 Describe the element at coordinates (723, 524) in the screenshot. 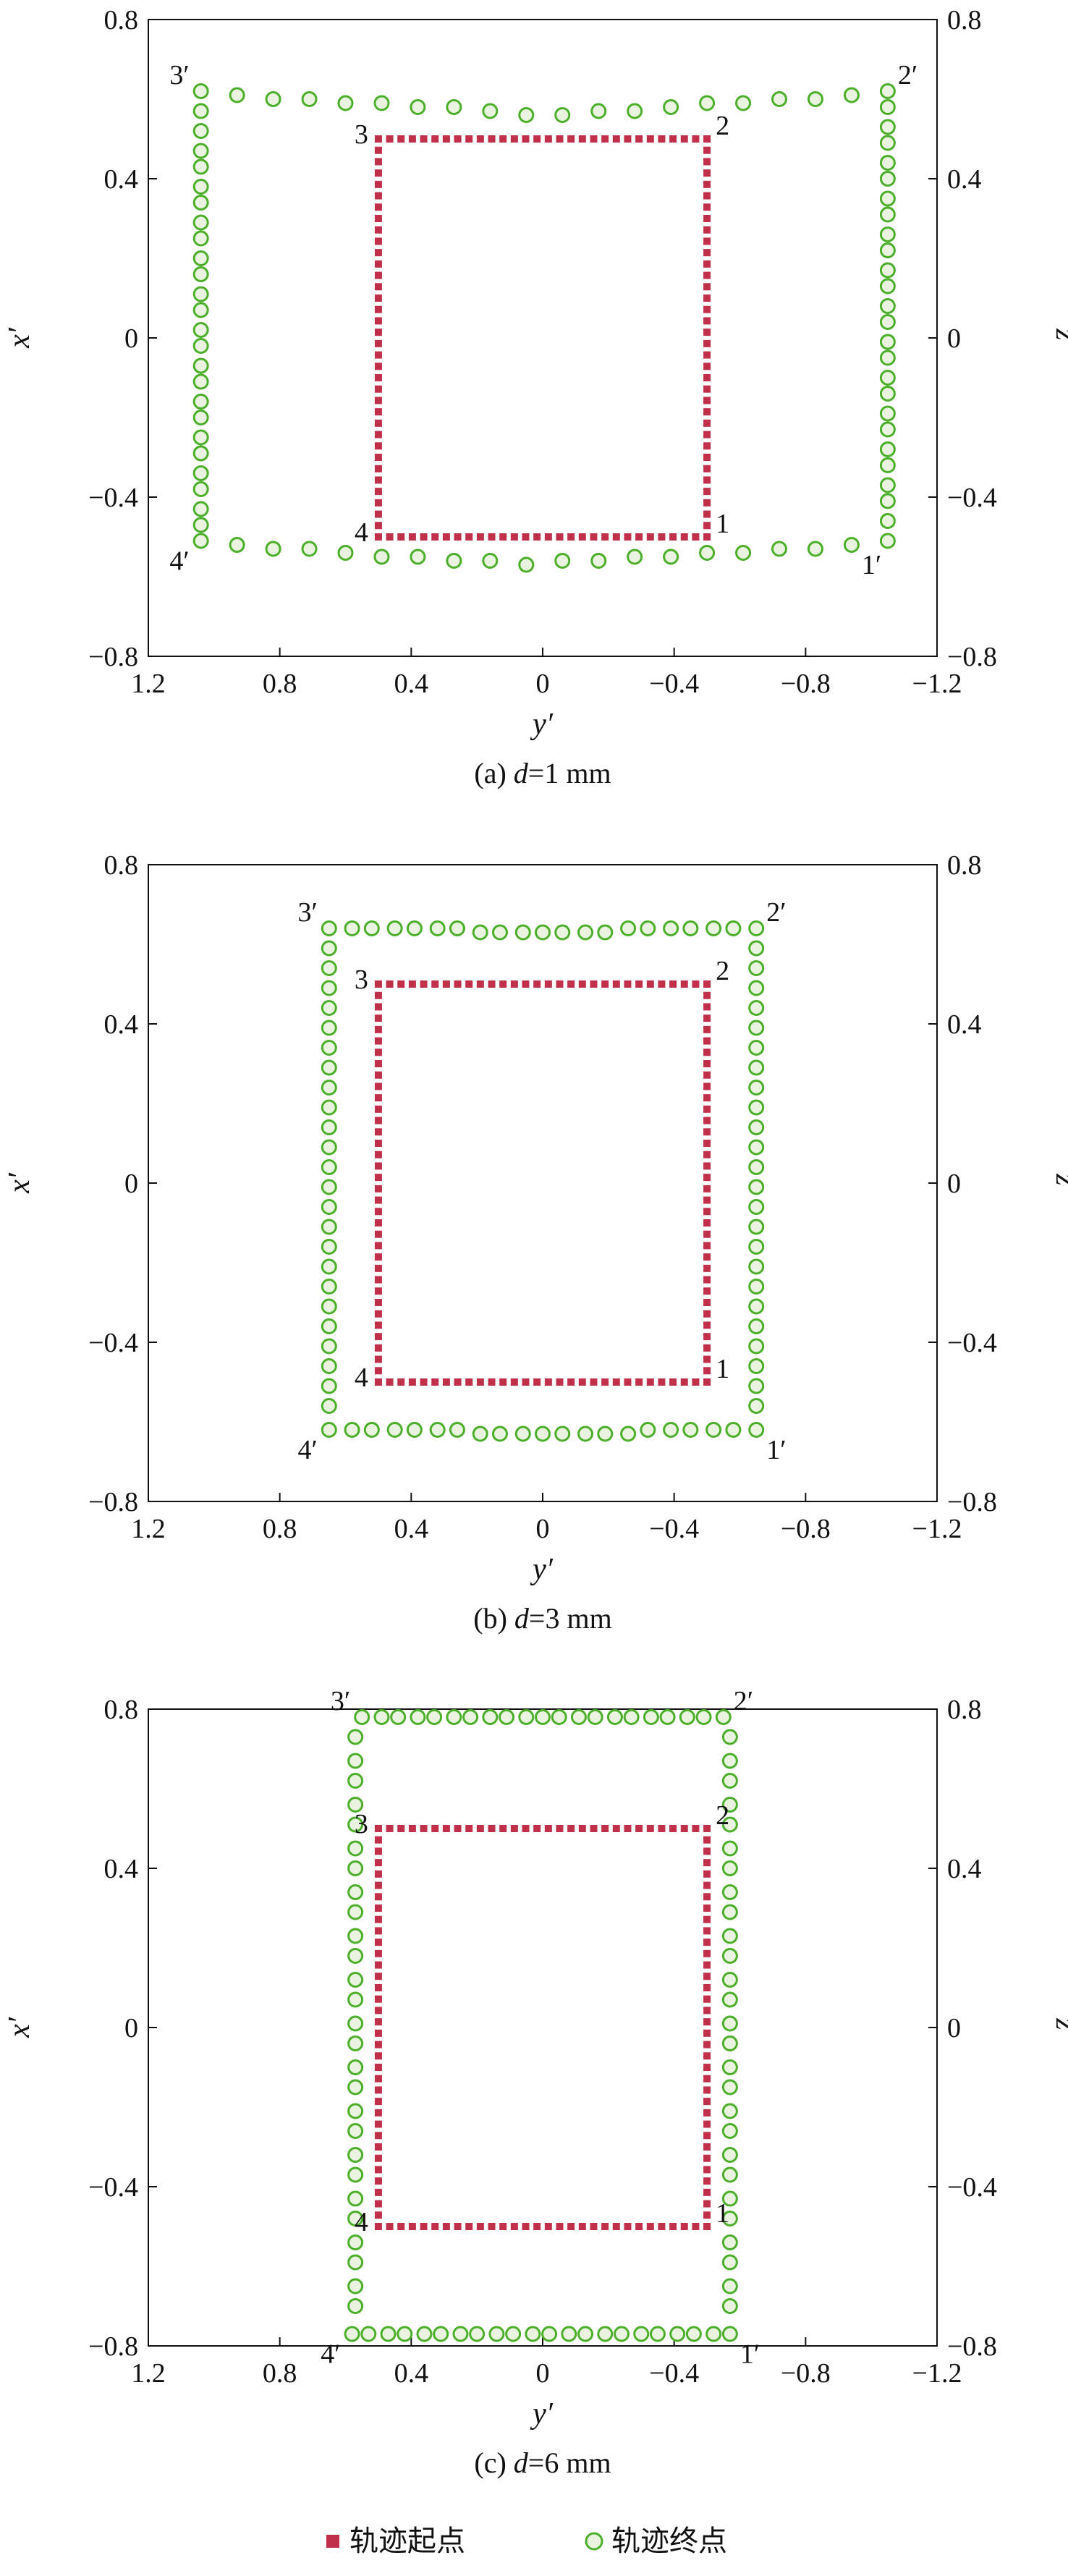

I see `start-corner-label: 1` at that location.